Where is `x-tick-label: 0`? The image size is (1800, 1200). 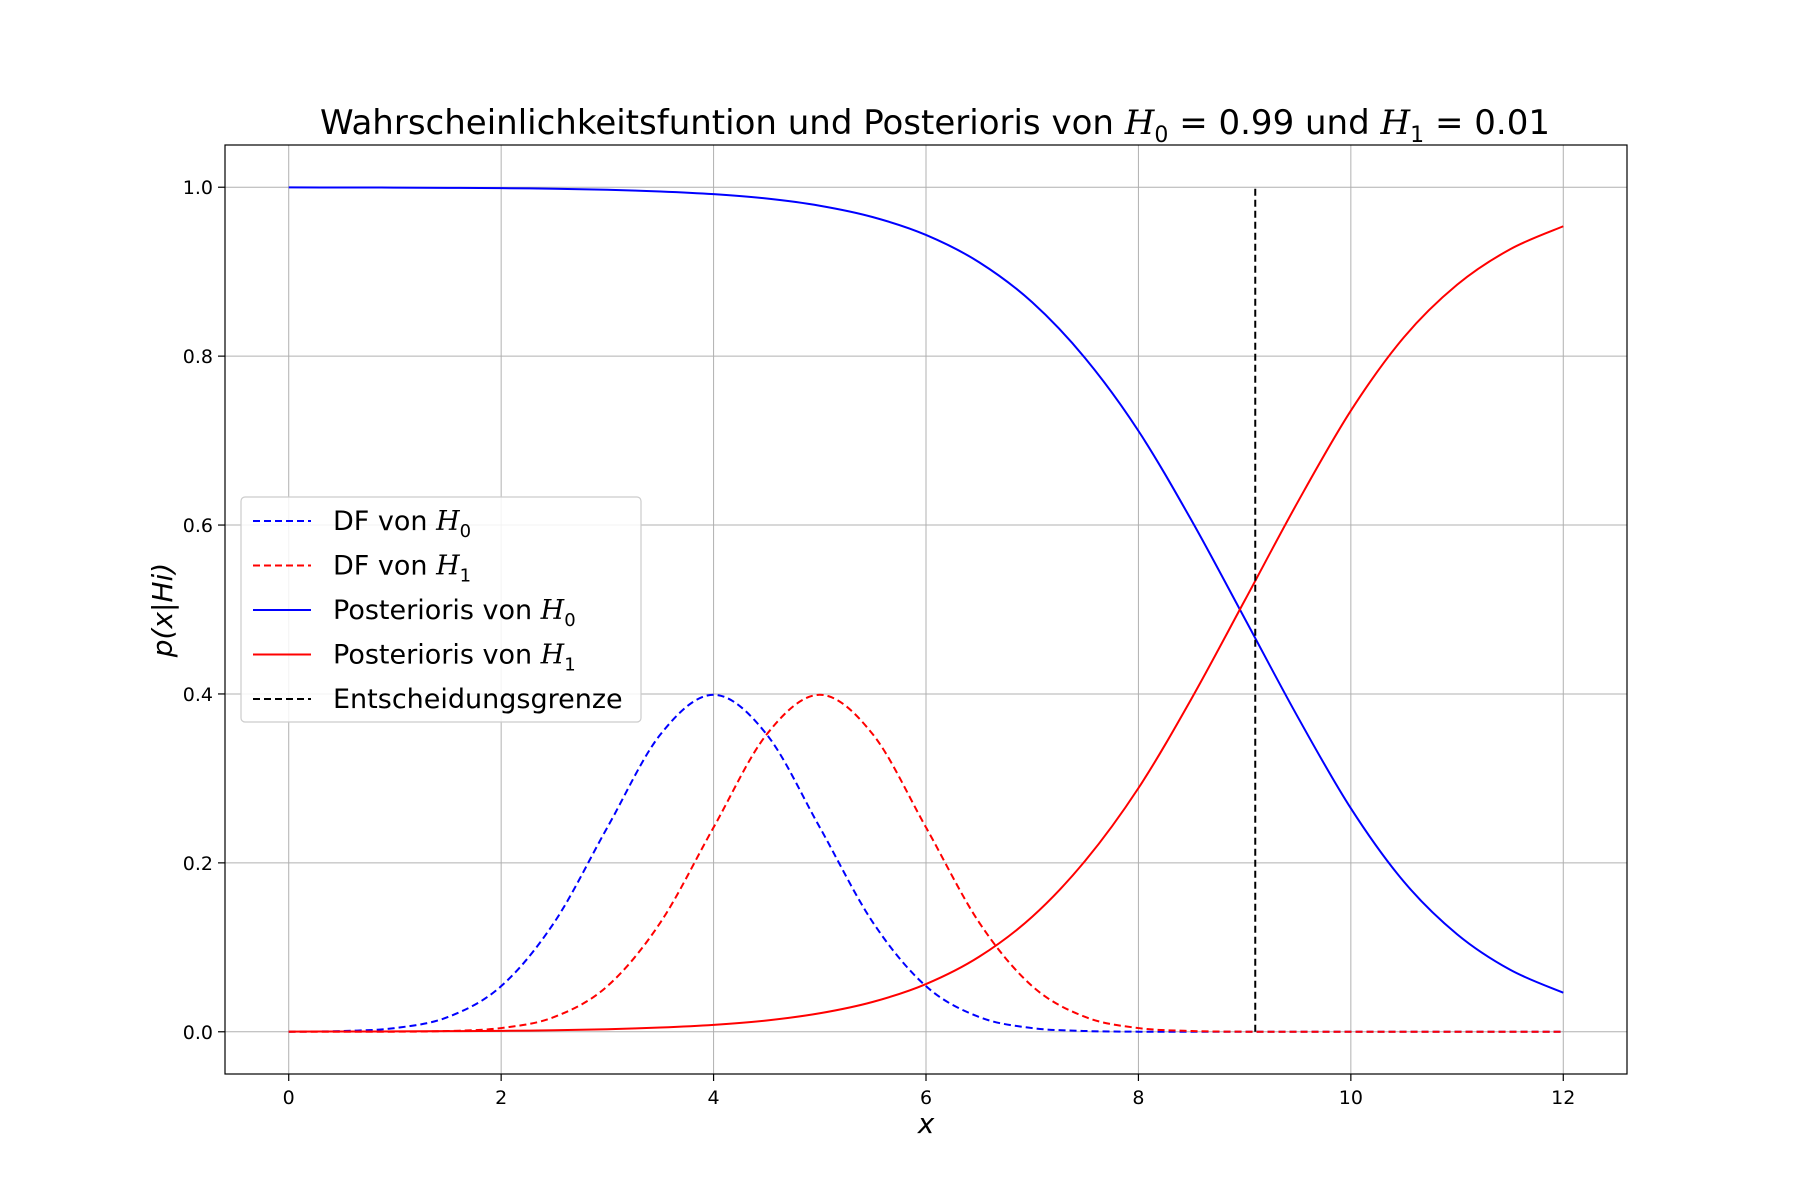
x-tick-label: 0 is located at coordinates (289, 1098).